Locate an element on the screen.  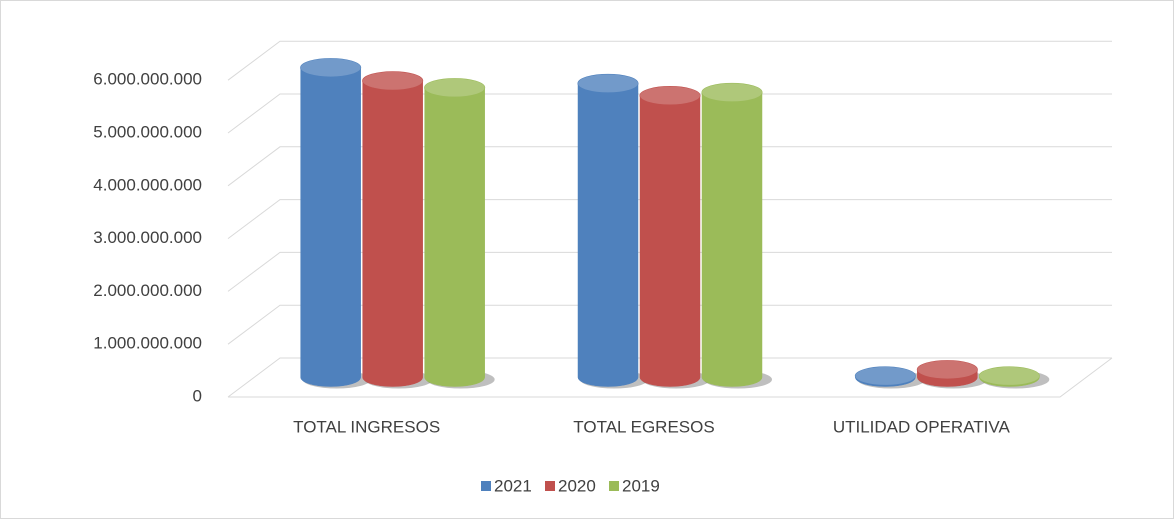
y-tick-label: 1.000.000.000 is located at coordinates (147, 343).